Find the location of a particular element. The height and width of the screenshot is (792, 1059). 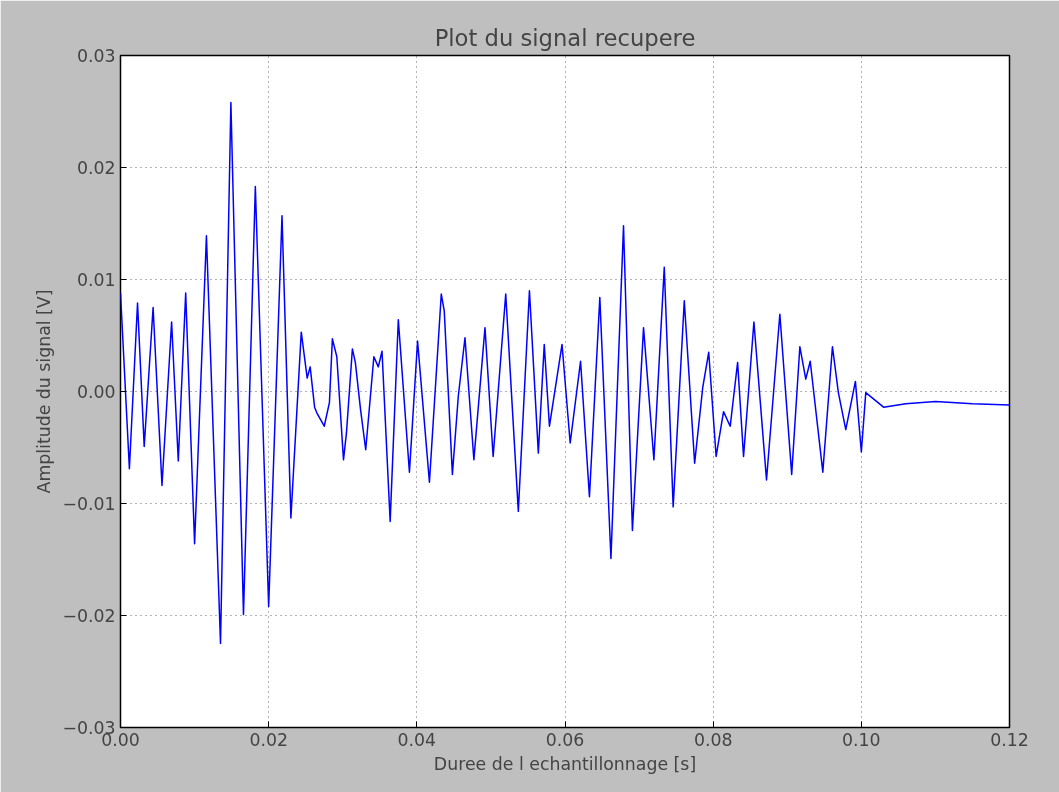

x-tick-label: 0.12 is located at coordinates (1009, 739).